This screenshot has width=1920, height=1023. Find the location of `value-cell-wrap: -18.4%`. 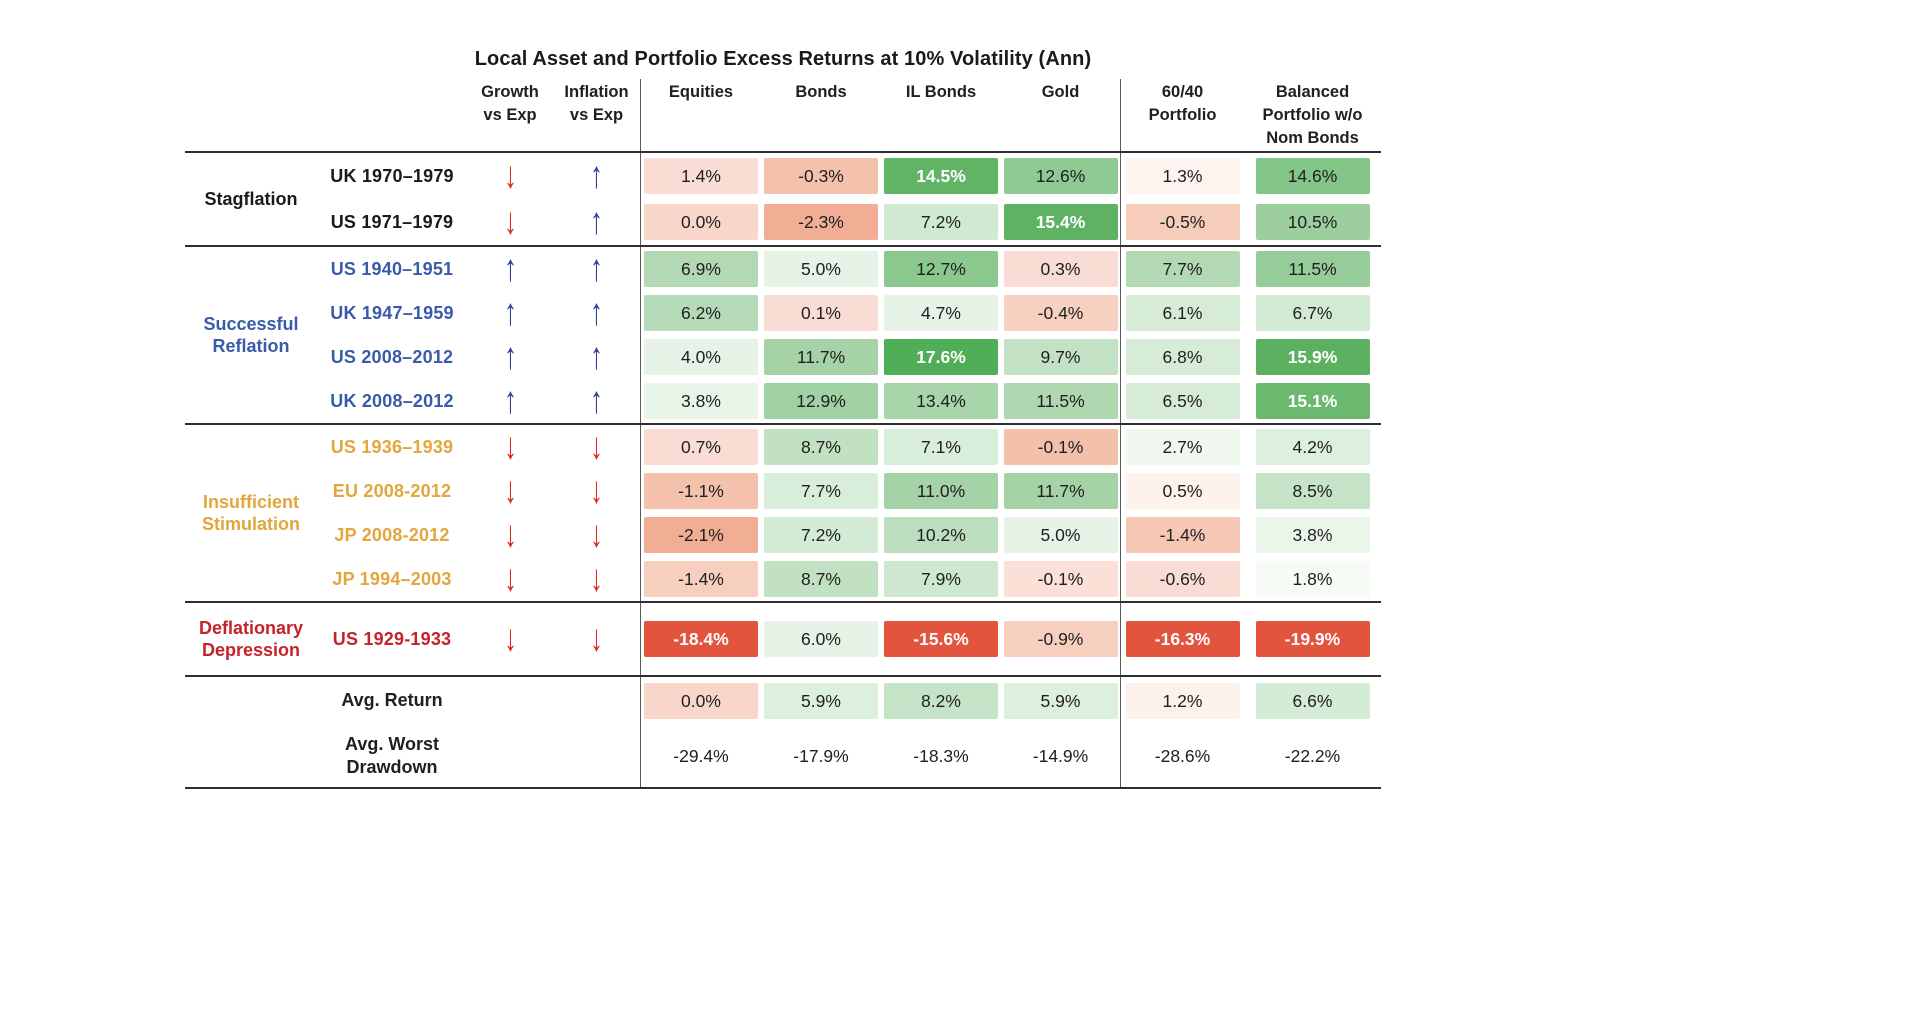

value-cell-wrap: -18.4% is located at coordinates (701, 639).